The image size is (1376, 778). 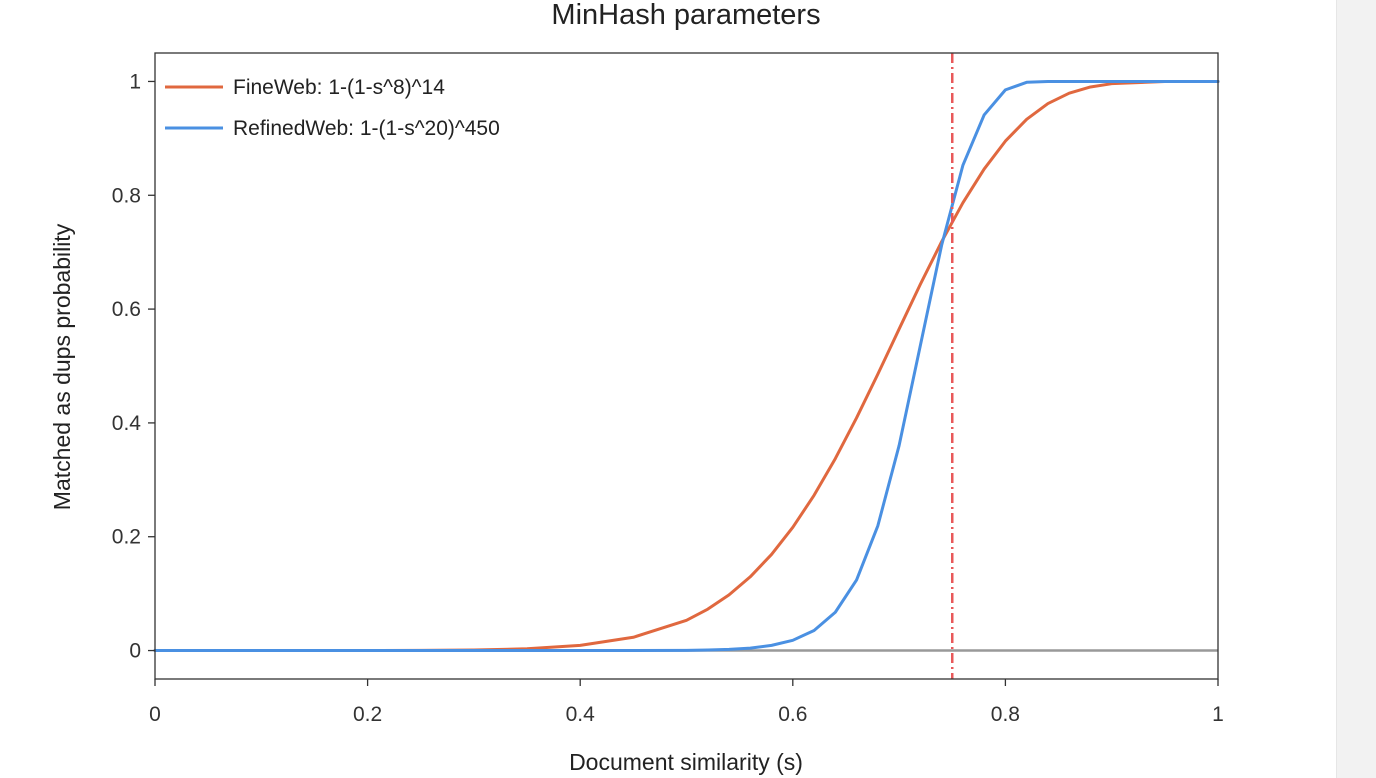 What do you see at coordinates (126, 537) in the screenshot?
I see `y-tick-label: 0.2` at bounding box center [126, 537].